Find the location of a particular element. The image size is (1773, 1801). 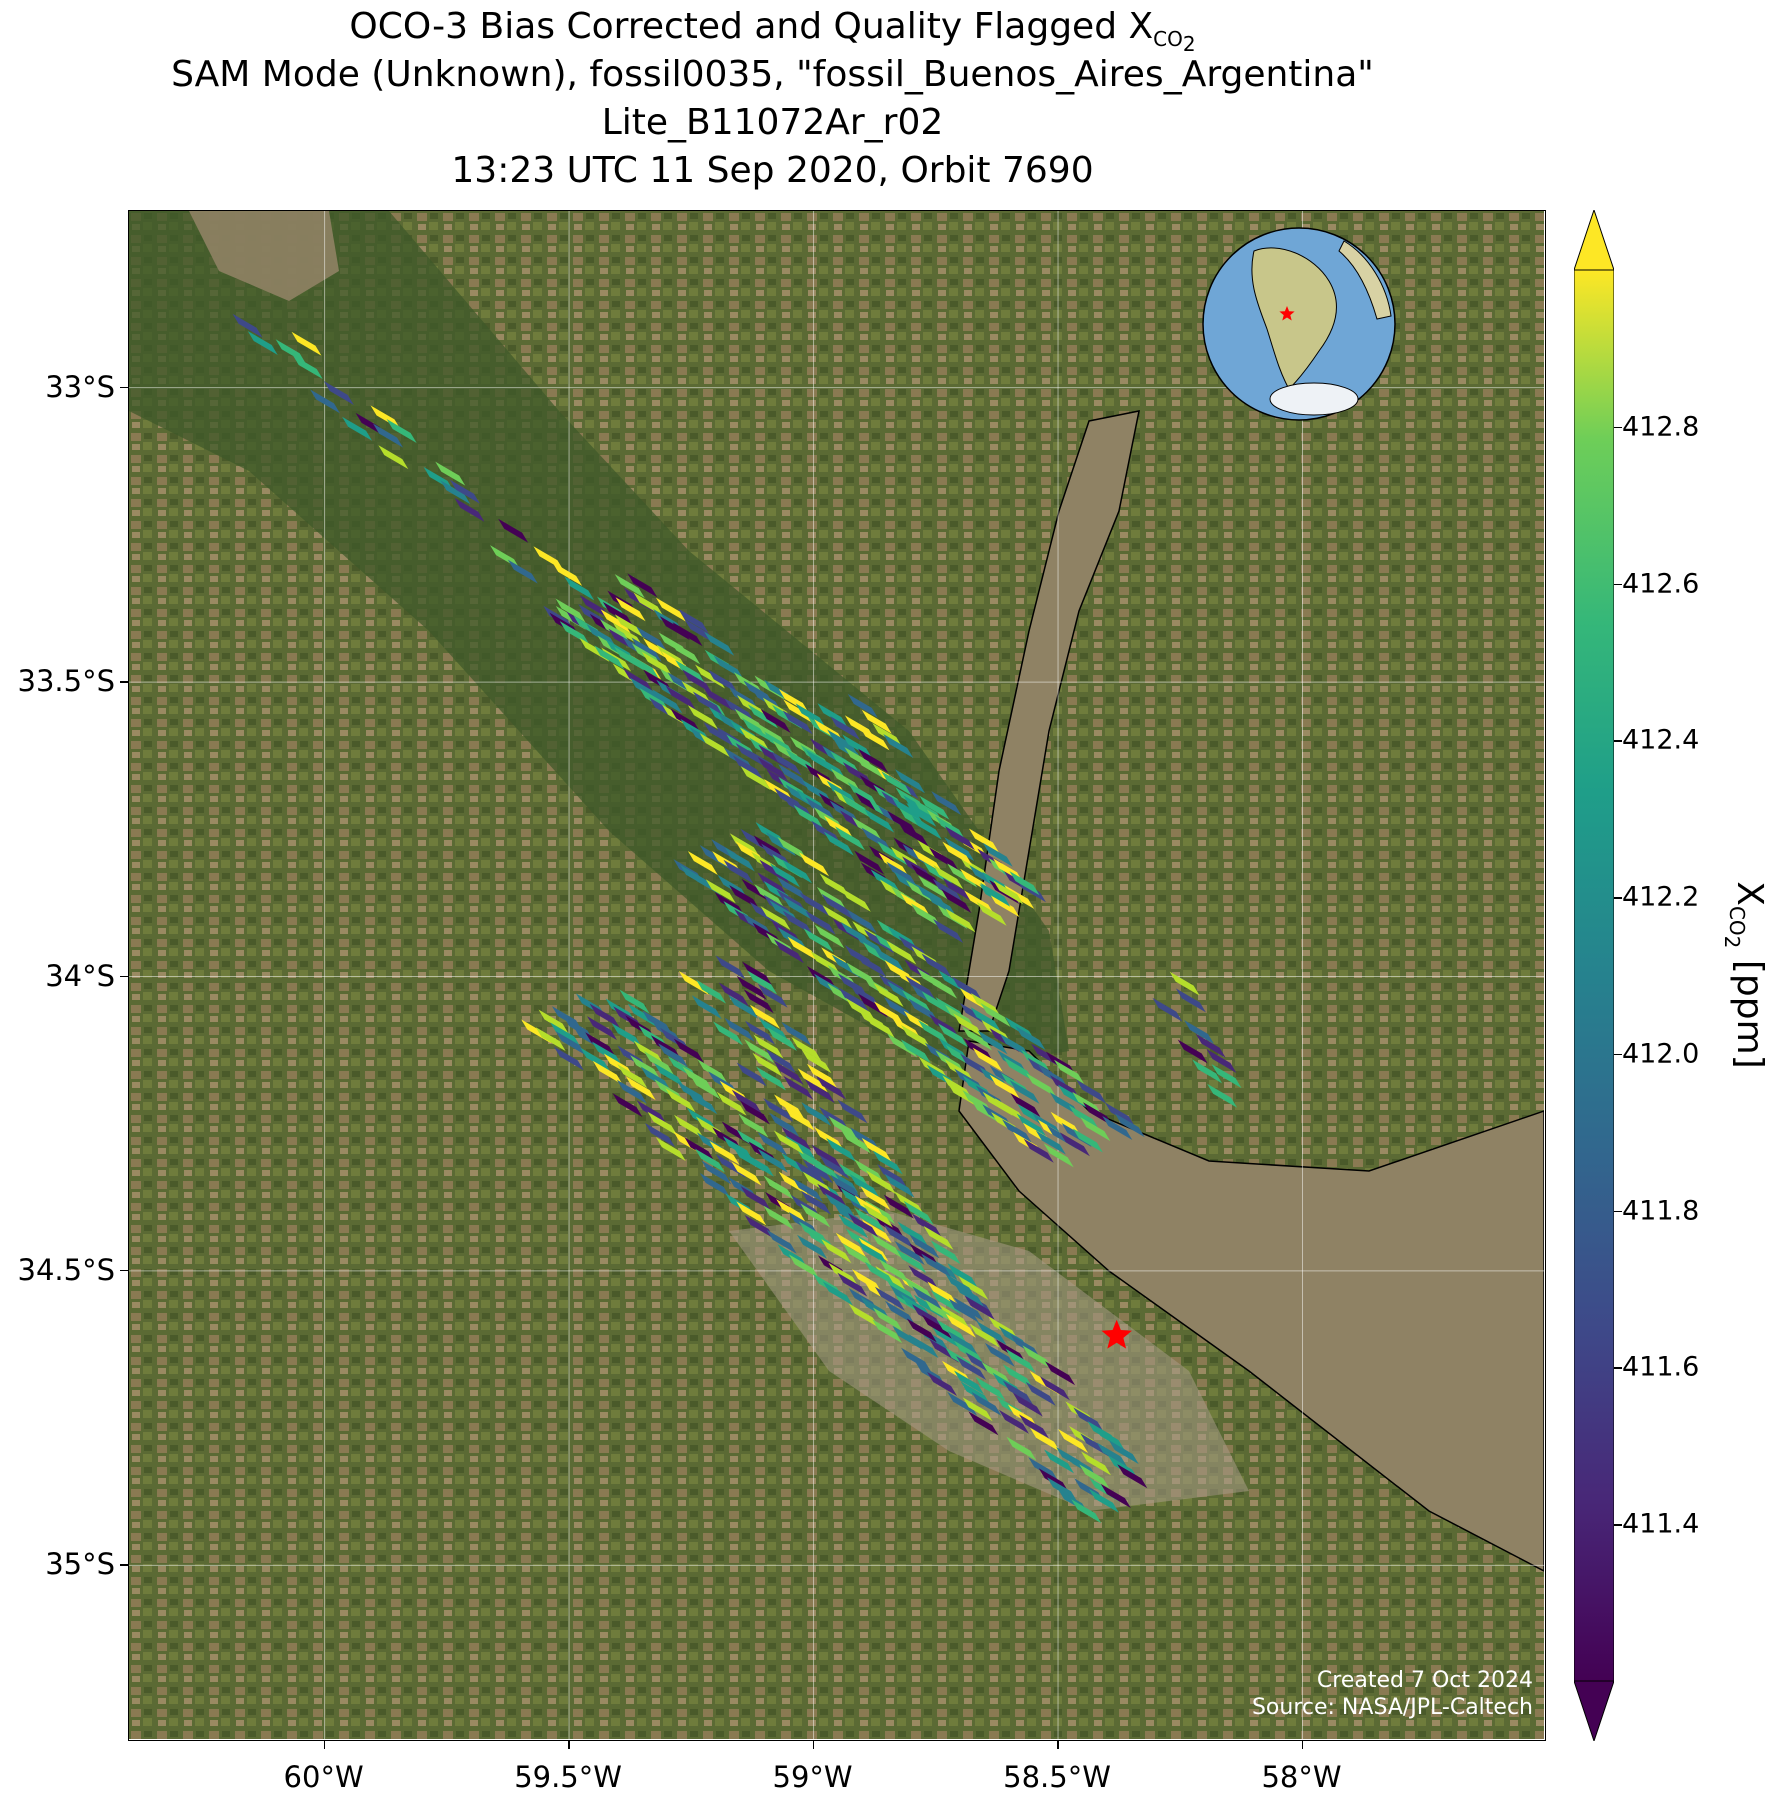

x-tick-mark is located at coordinates (324, 1745).